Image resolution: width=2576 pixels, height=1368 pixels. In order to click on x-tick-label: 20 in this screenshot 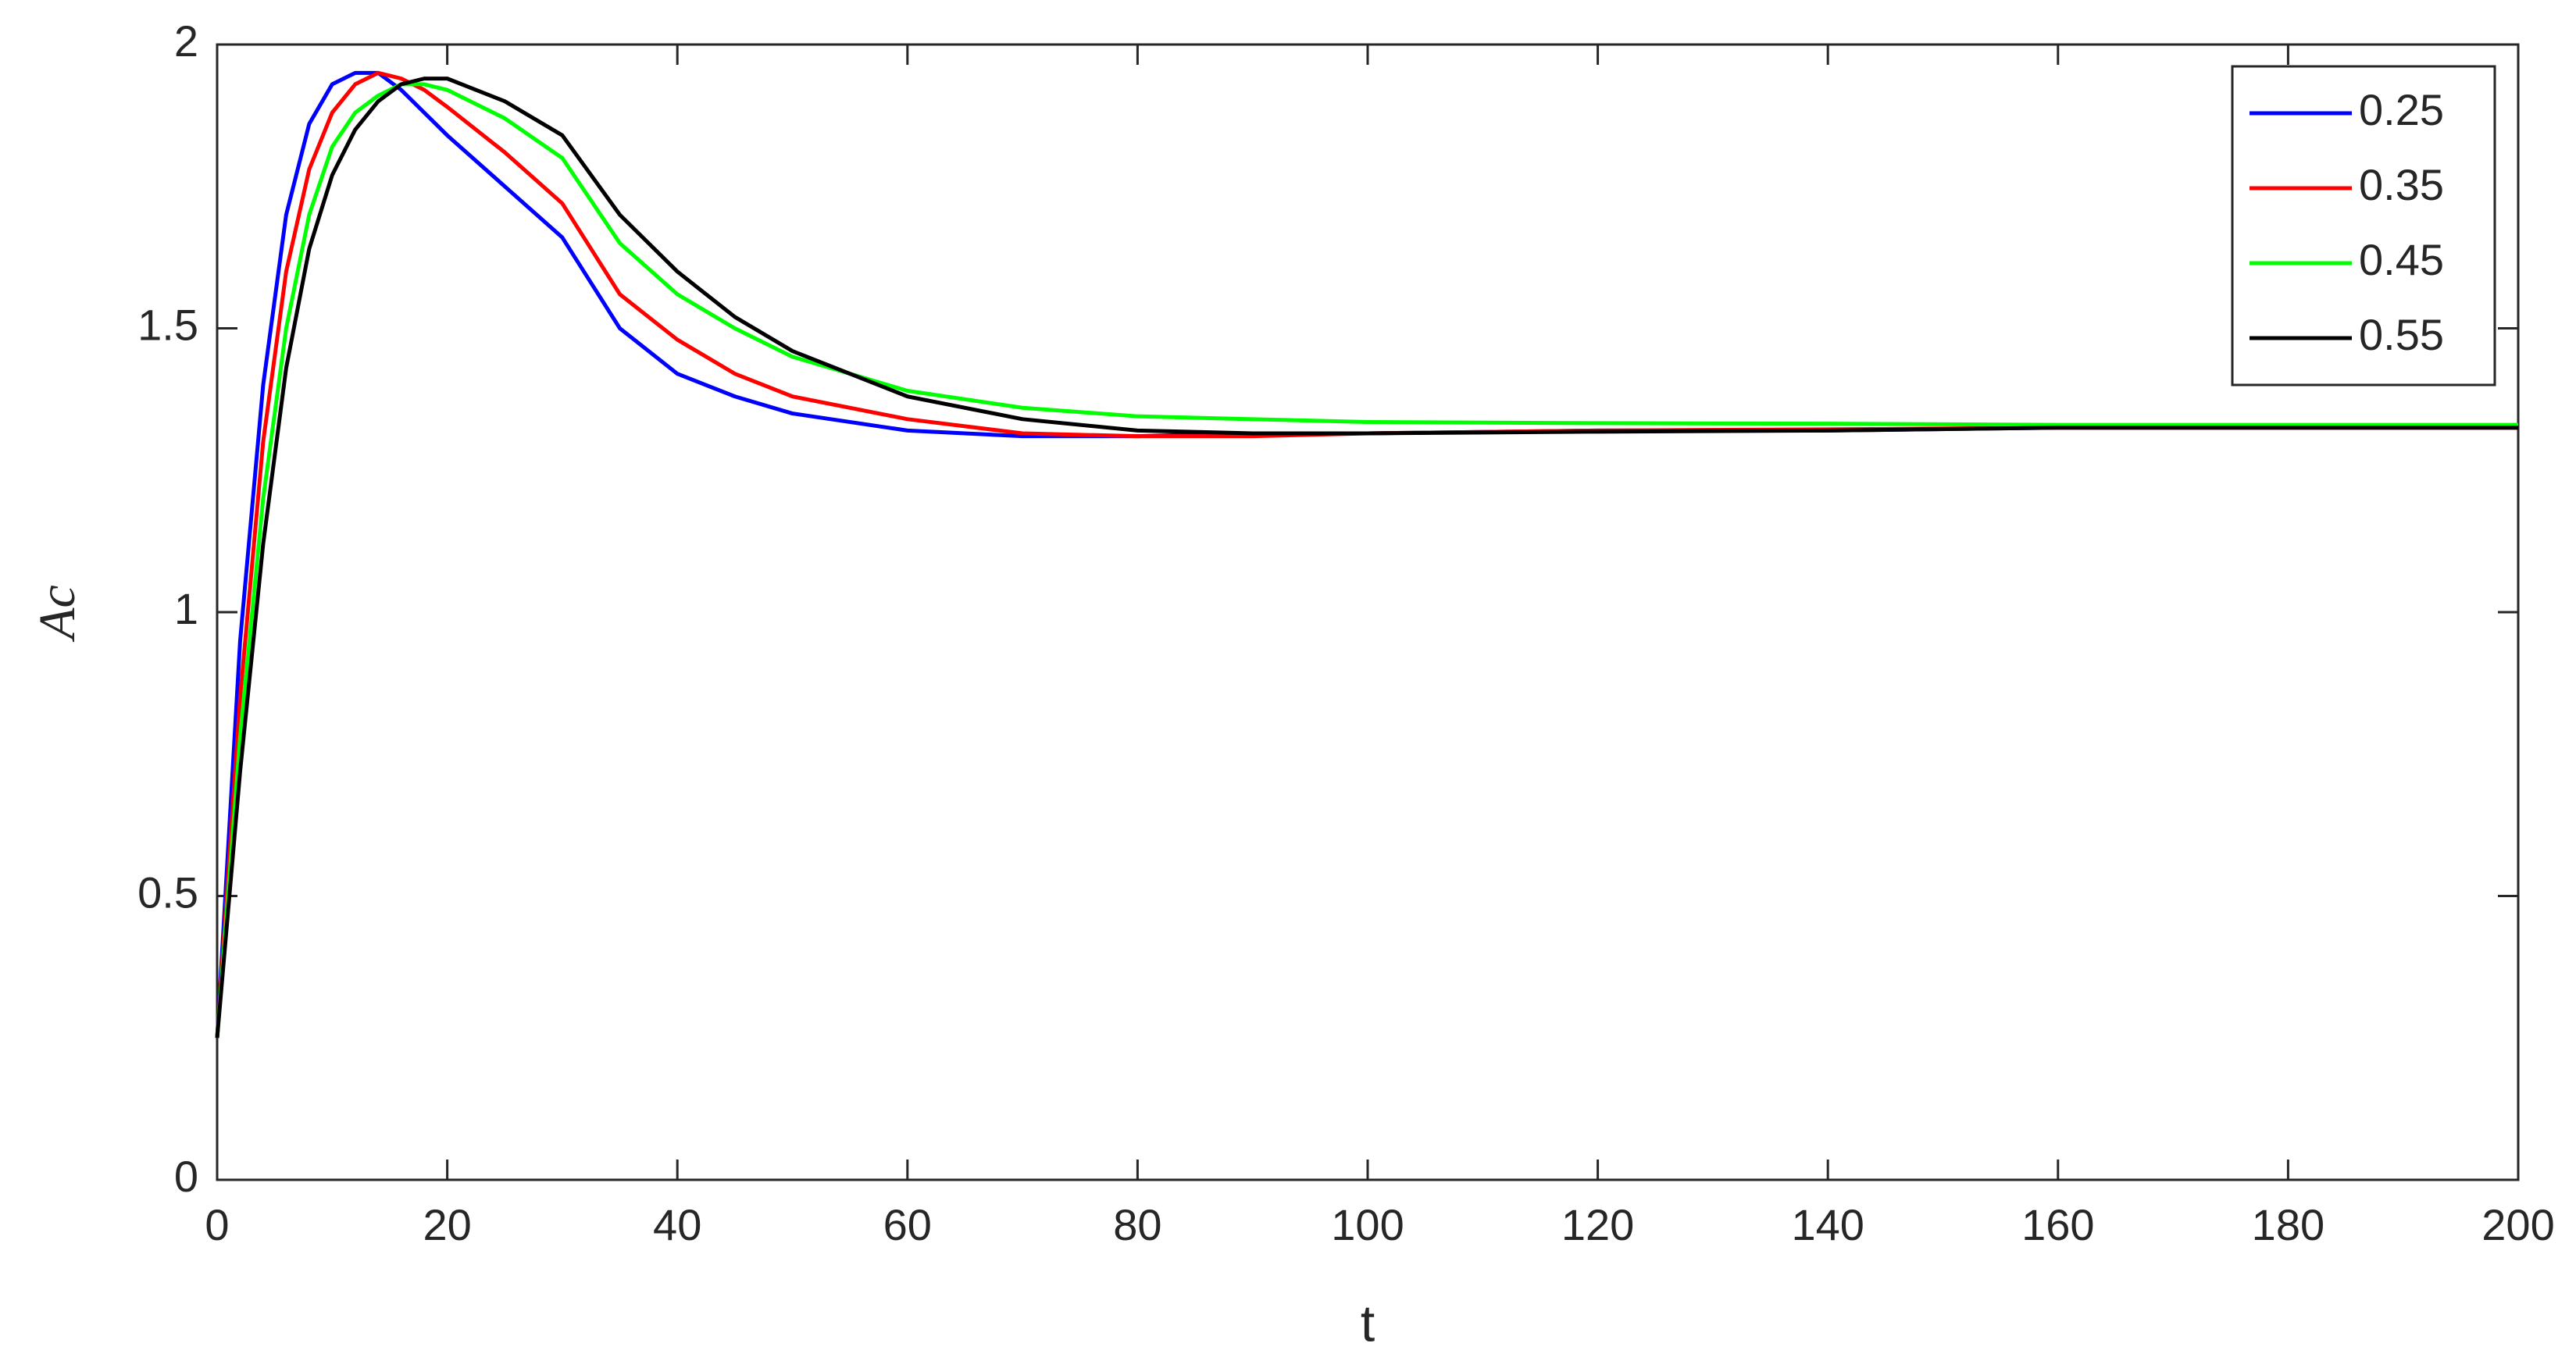, I will do `click(447, 1224)`.